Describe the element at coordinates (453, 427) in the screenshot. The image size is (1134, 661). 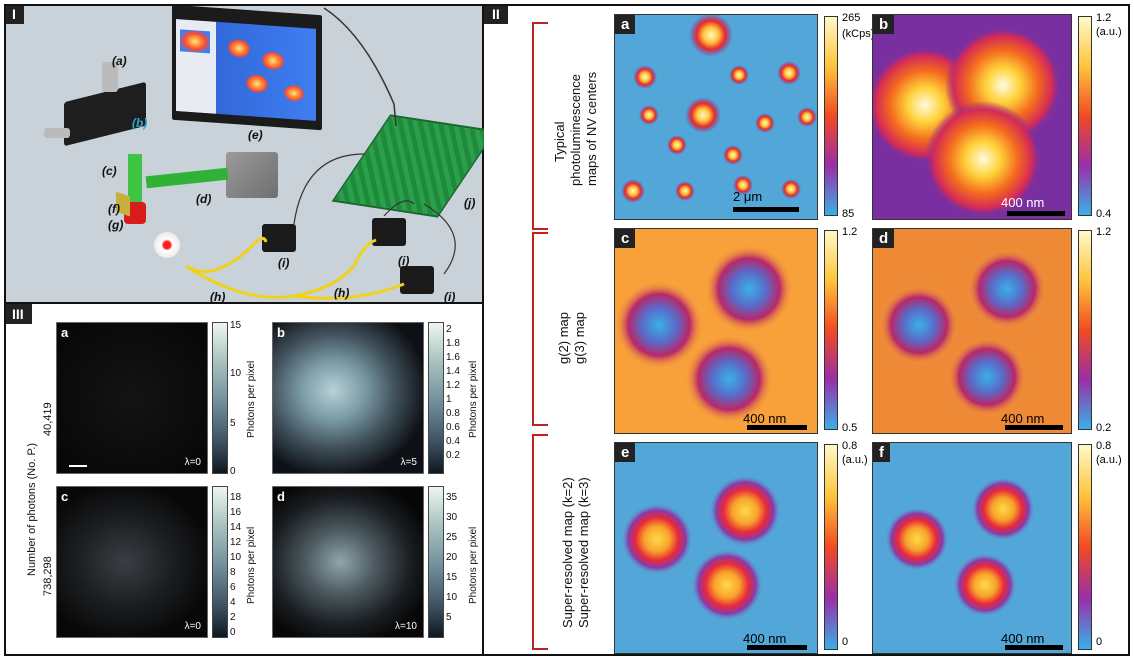
I see `cb-b-0.6: 0.6` at that location.